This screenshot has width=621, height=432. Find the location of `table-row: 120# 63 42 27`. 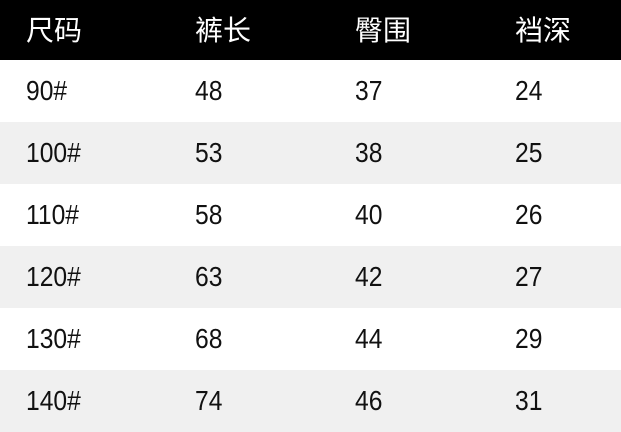

table-row: 120# 63 42 27 is located at coordinates (310, 277).